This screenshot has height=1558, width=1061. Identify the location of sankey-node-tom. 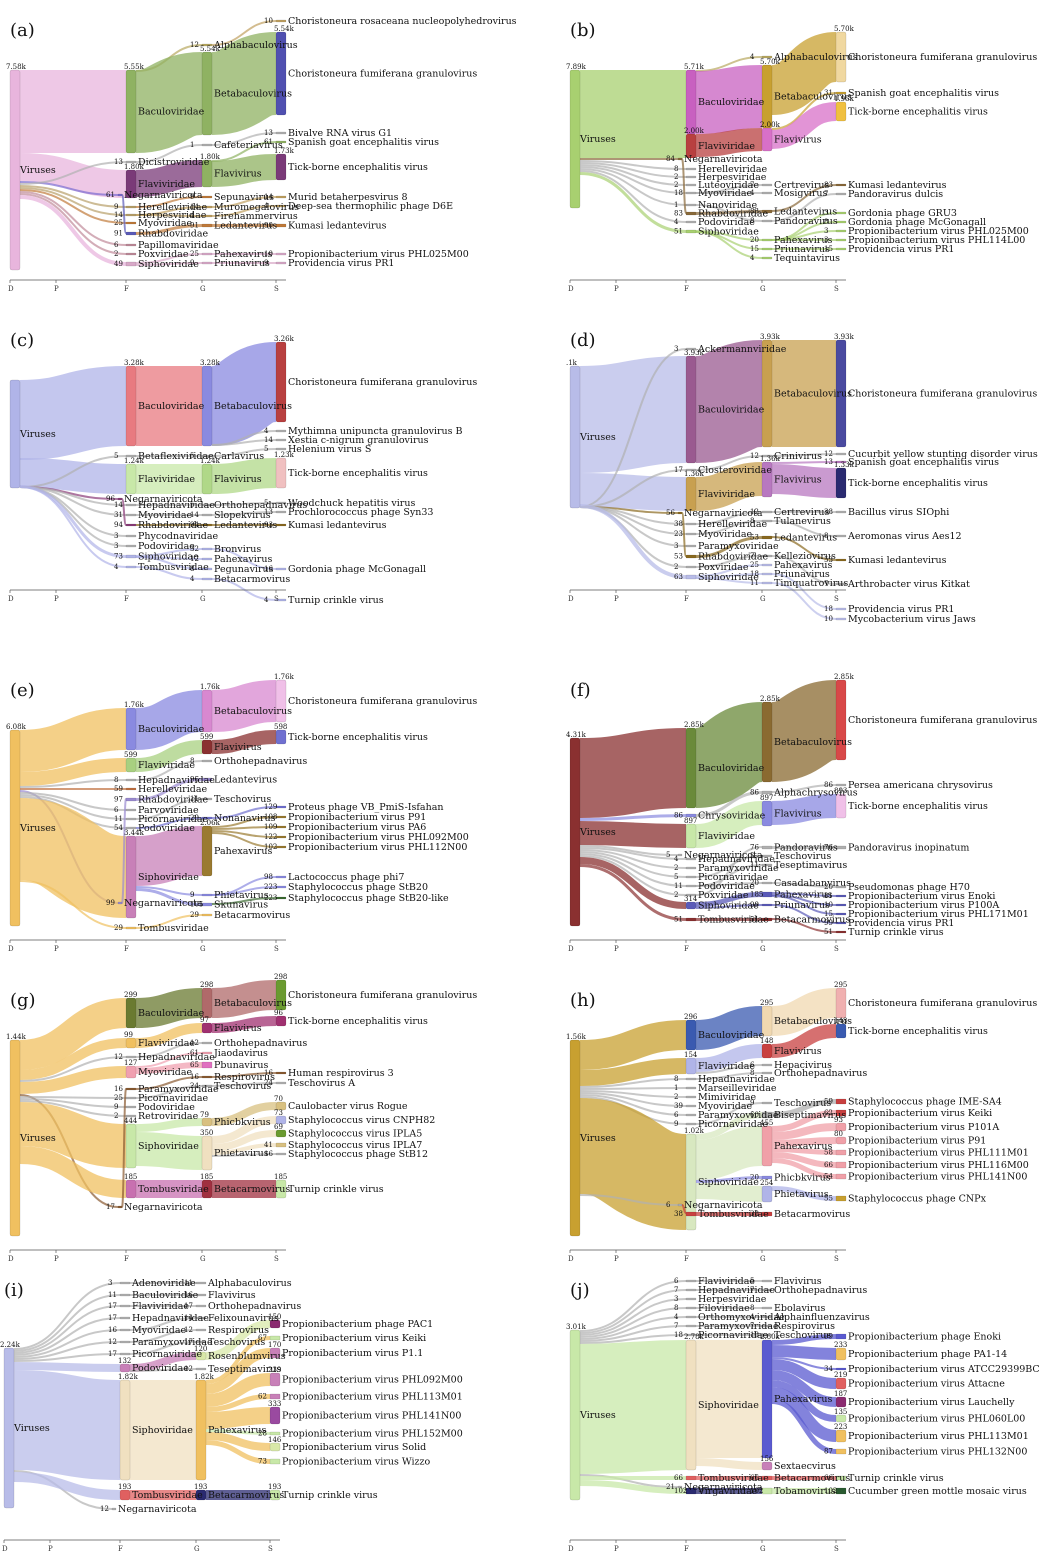
(125, 1495).